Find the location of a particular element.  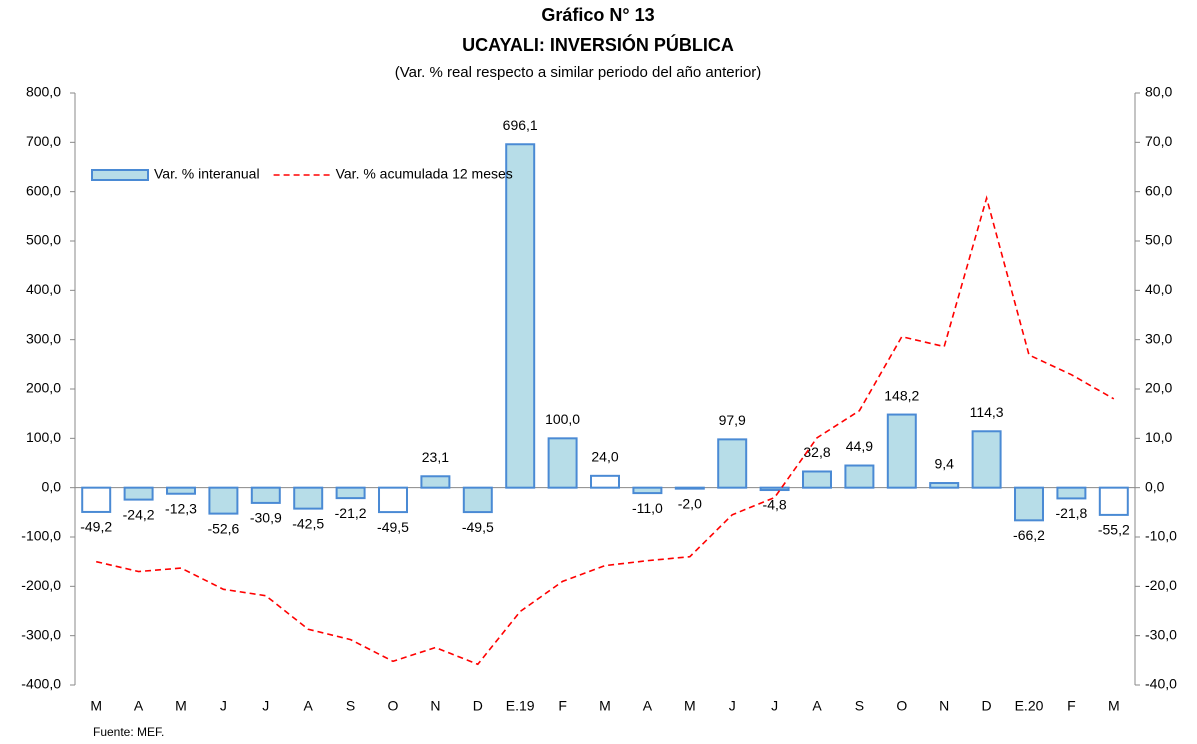

data-label: -52,6 is located at coordinates (223, 528).